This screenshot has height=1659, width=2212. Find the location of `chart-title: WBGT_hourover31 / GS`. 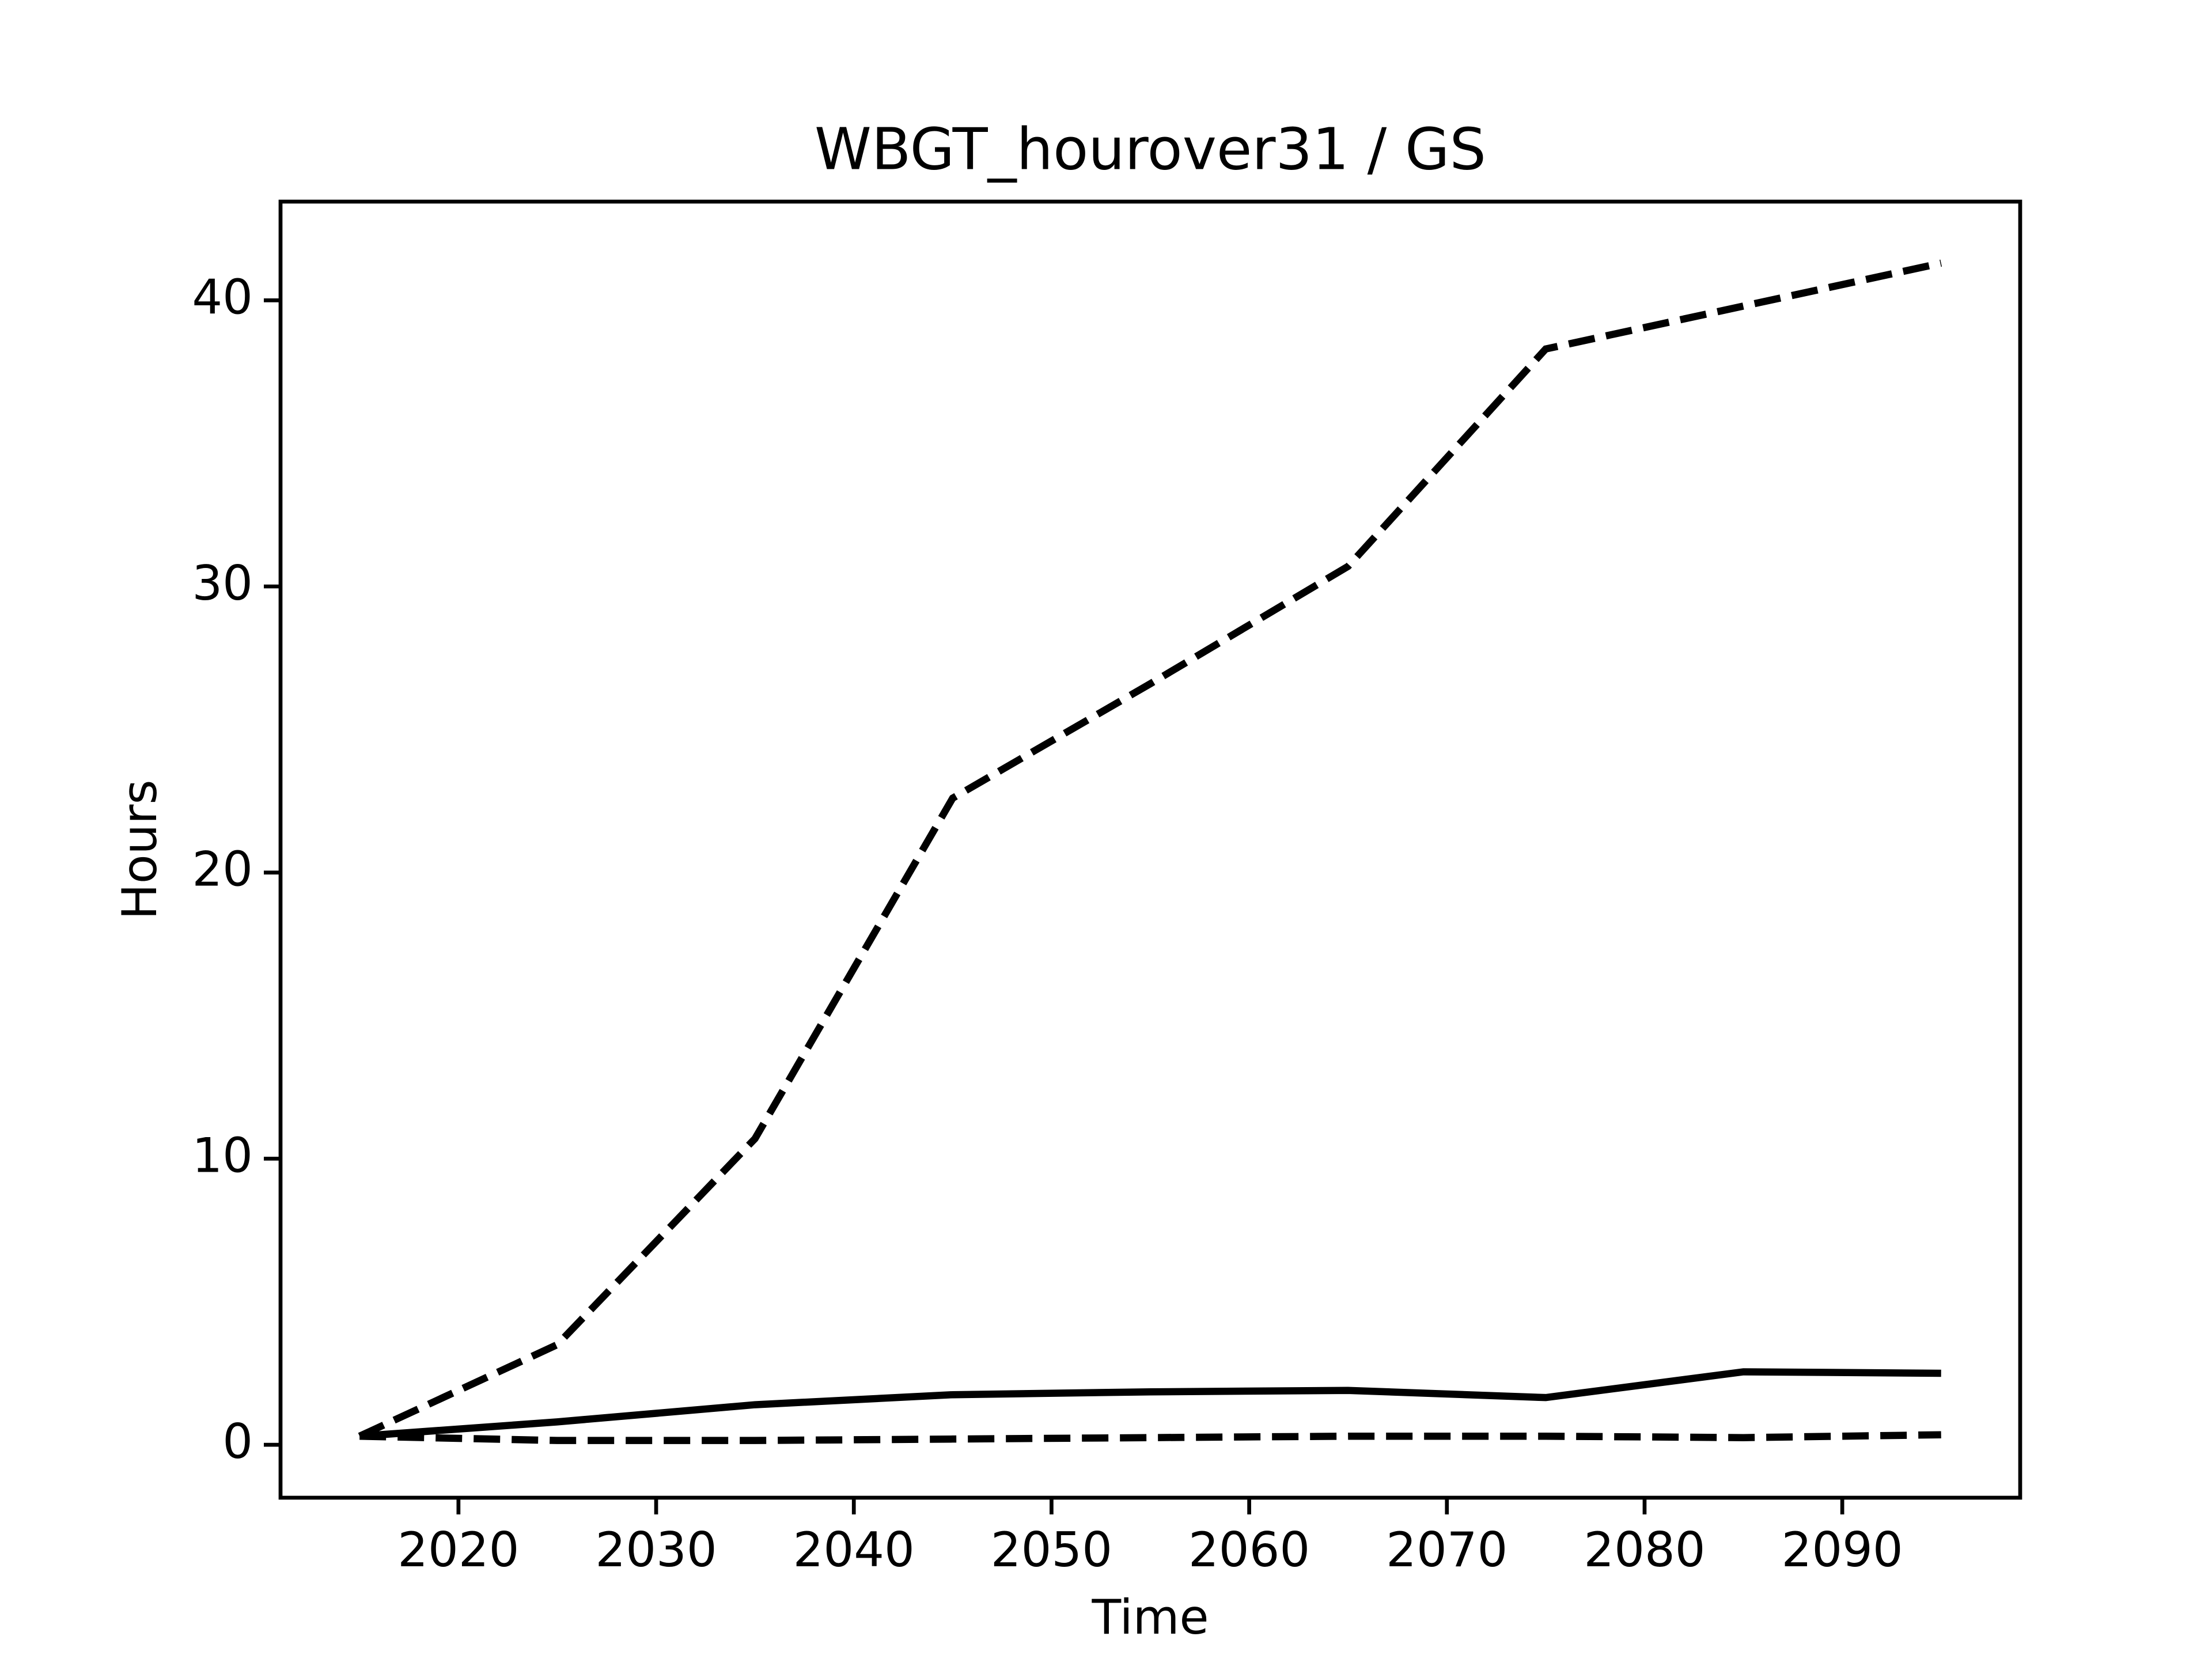

chart-title: WBGT_hourover31 / GS is located at coordinates (1150, 149).